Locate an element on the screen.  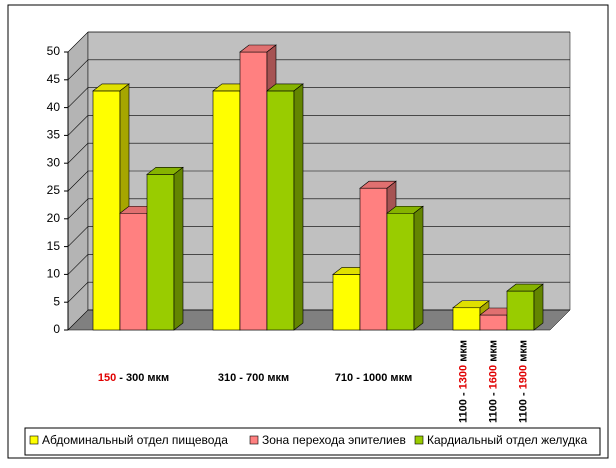
label-part: 310 - 700 мкм is located at coordinates (253, 378).